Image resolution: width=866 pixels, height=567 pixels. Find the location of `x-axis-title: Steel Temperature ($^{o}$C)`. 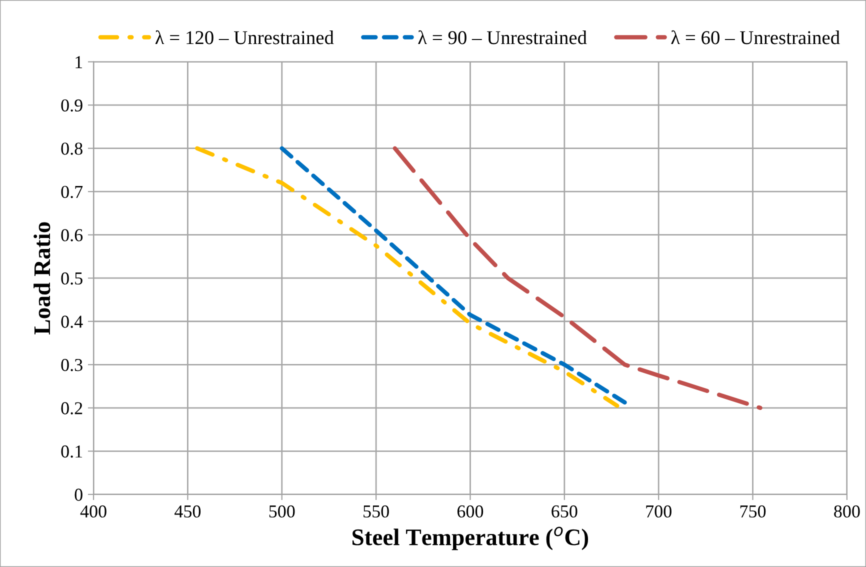

x-axis-title: Steel Temperature ($^{o}$C) is located at coordinates (470, 538).